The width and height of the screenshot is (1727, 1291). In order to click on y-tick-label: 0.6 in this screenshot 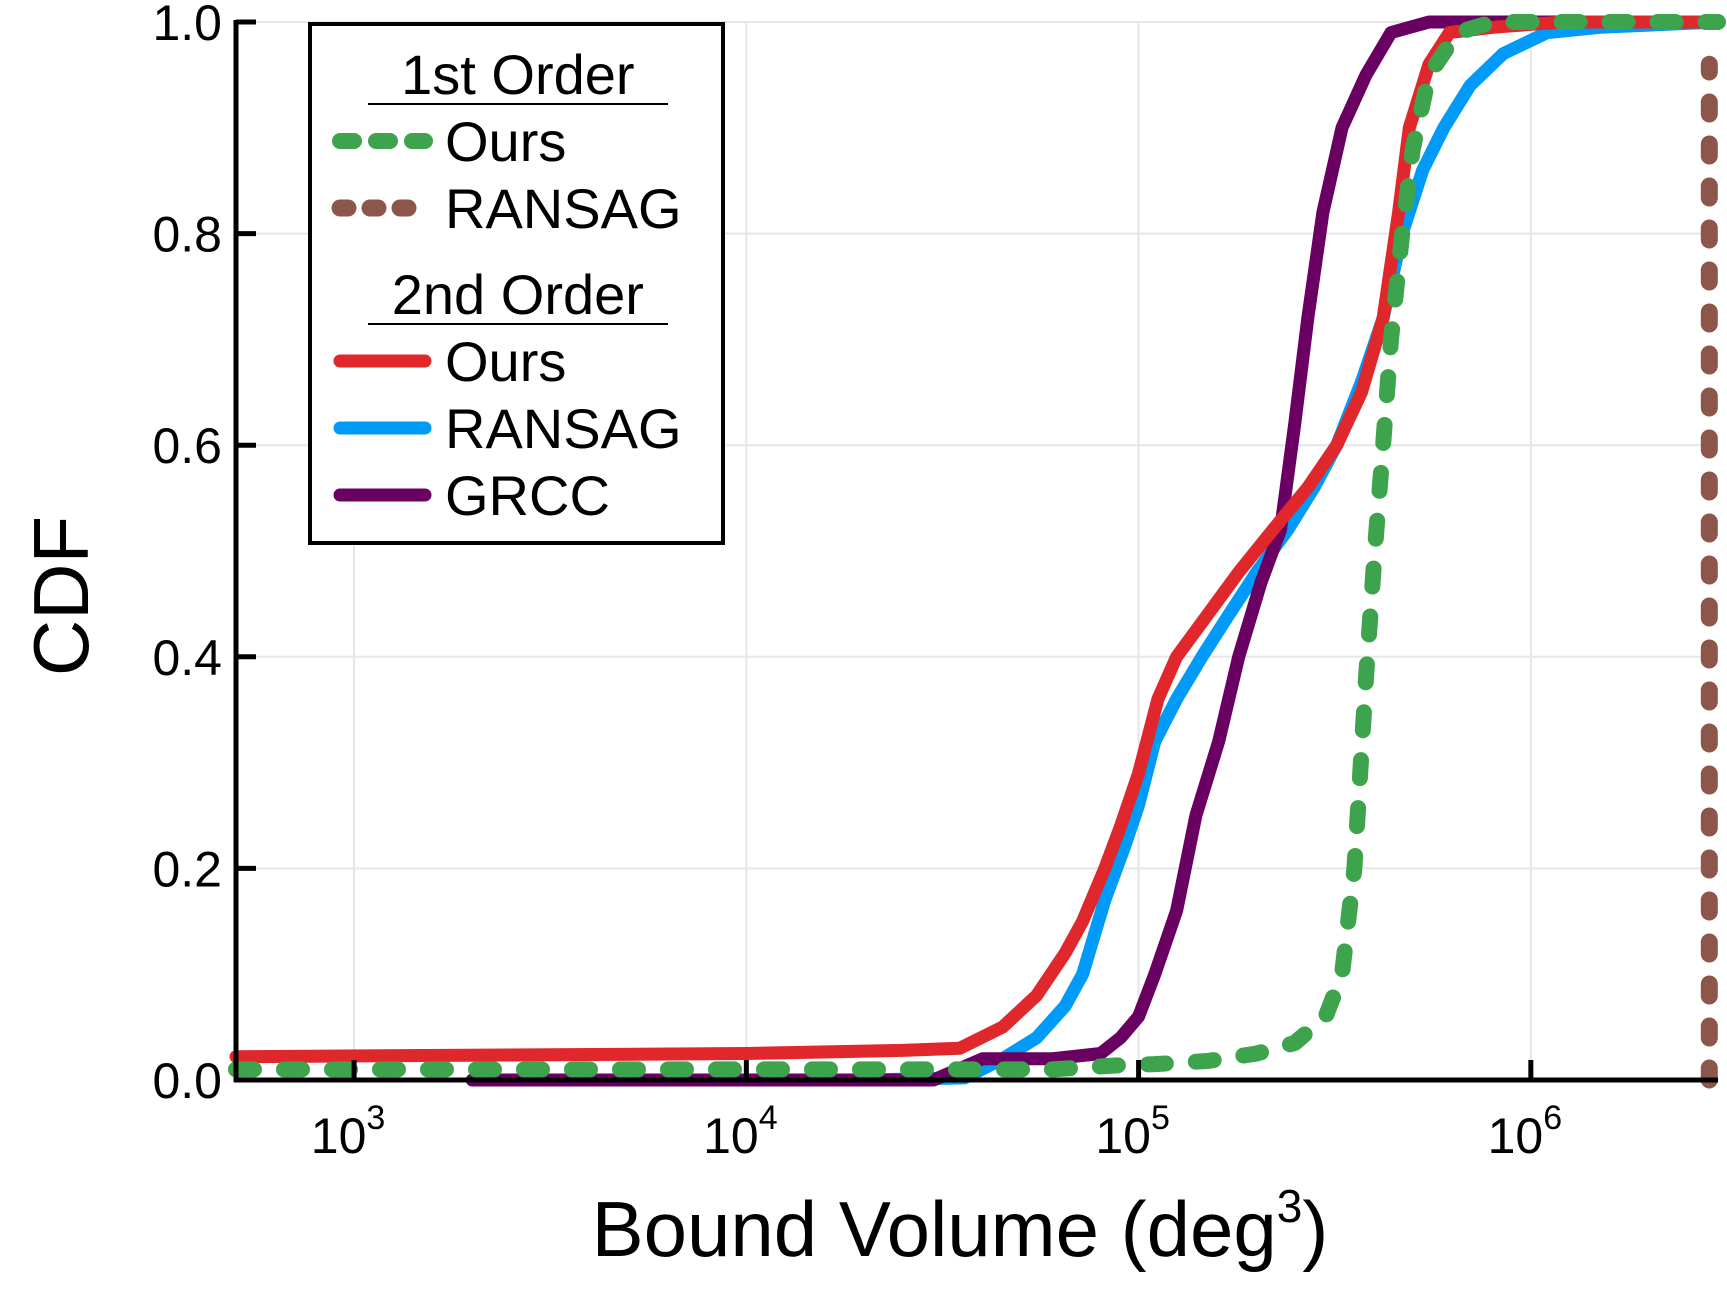, I will do `click(187, 446)`.